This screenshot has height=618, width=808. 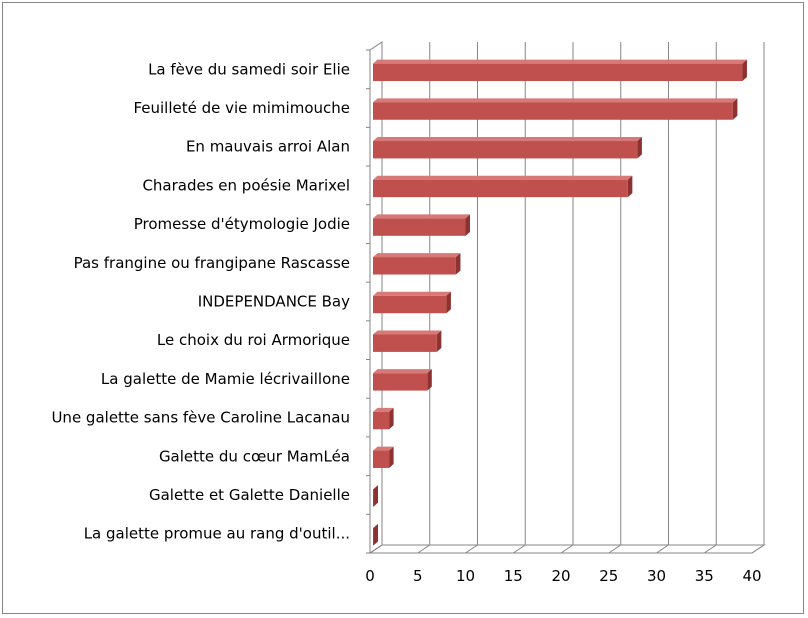 I want to click on x-tick-label: 35, so click(x=704, y=576).